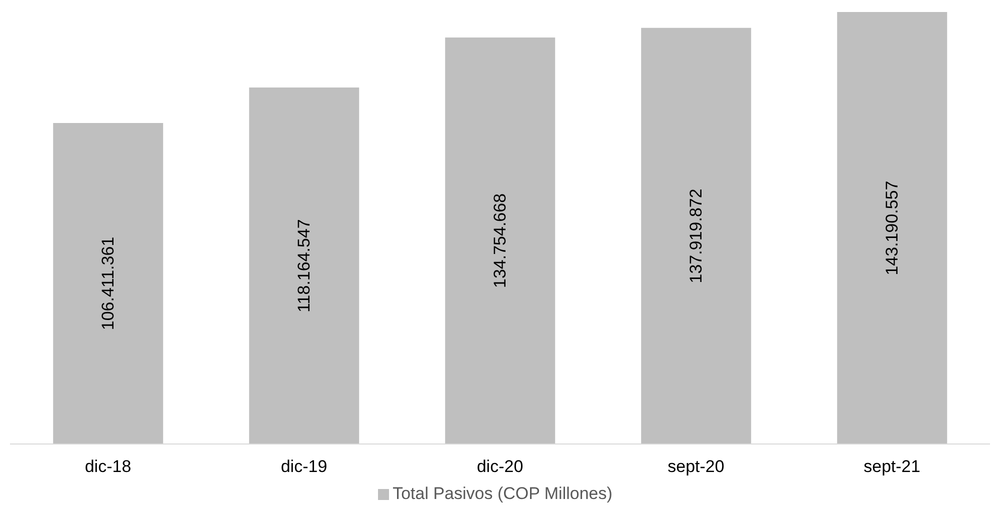  I want to click on x-tick-label: sept-20, so click(696, 466).